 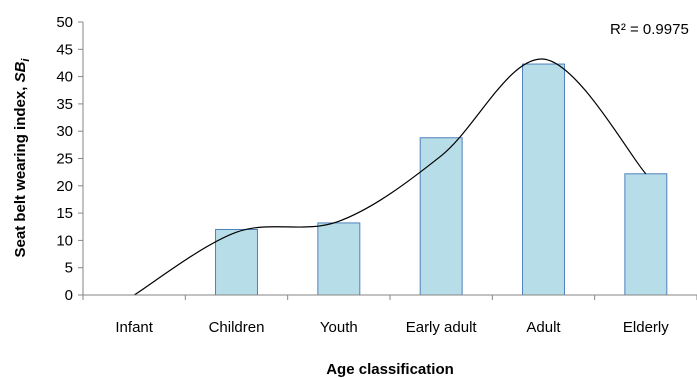 What do you see at coordinates (64, 159) in the screenshot?
I see `y-tick-label: 25` at bounding box center [64, 159].